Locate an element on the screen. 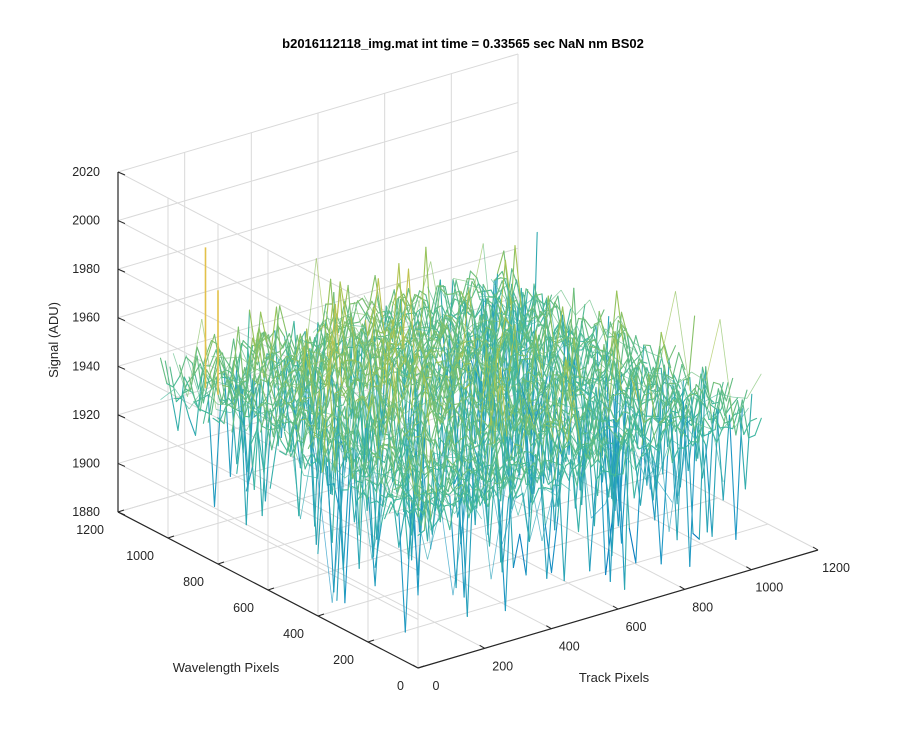  y-tick-label: 600 is located at coordinates (243, 608).